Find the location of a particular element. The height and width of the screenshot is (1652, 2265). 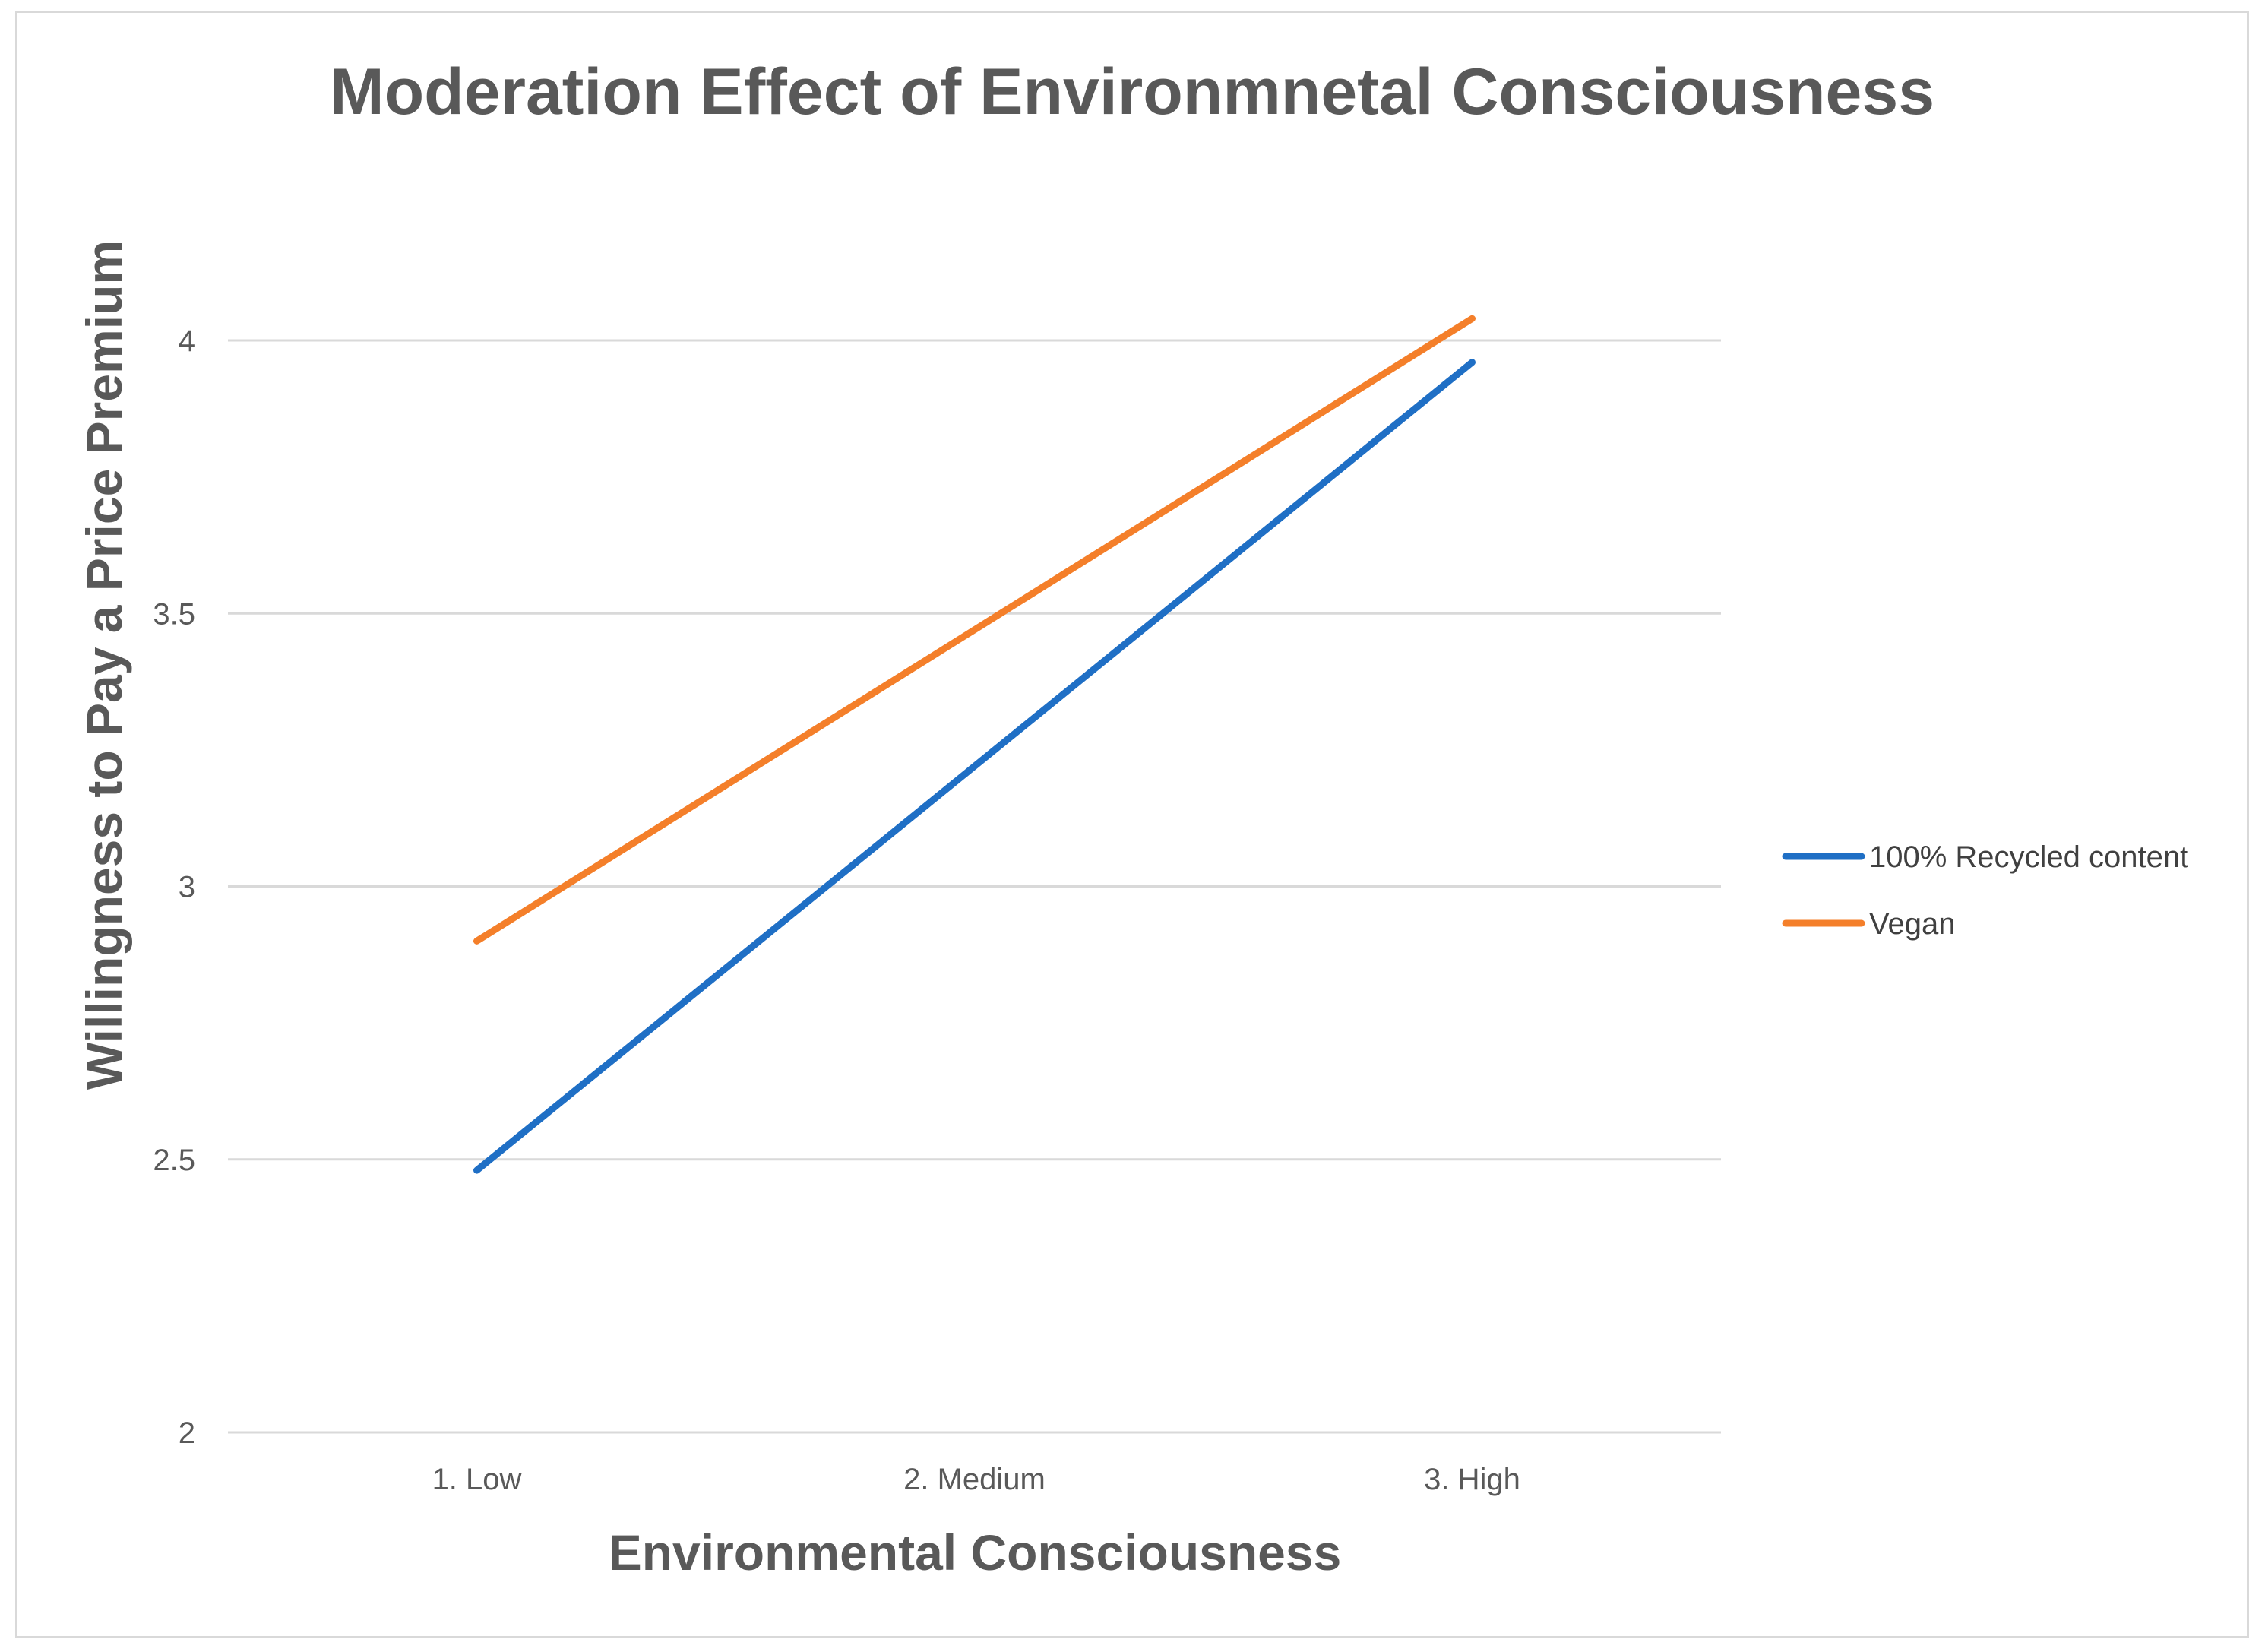

x-tick-label: 2. Medium is located at coordinates (974, 1479).